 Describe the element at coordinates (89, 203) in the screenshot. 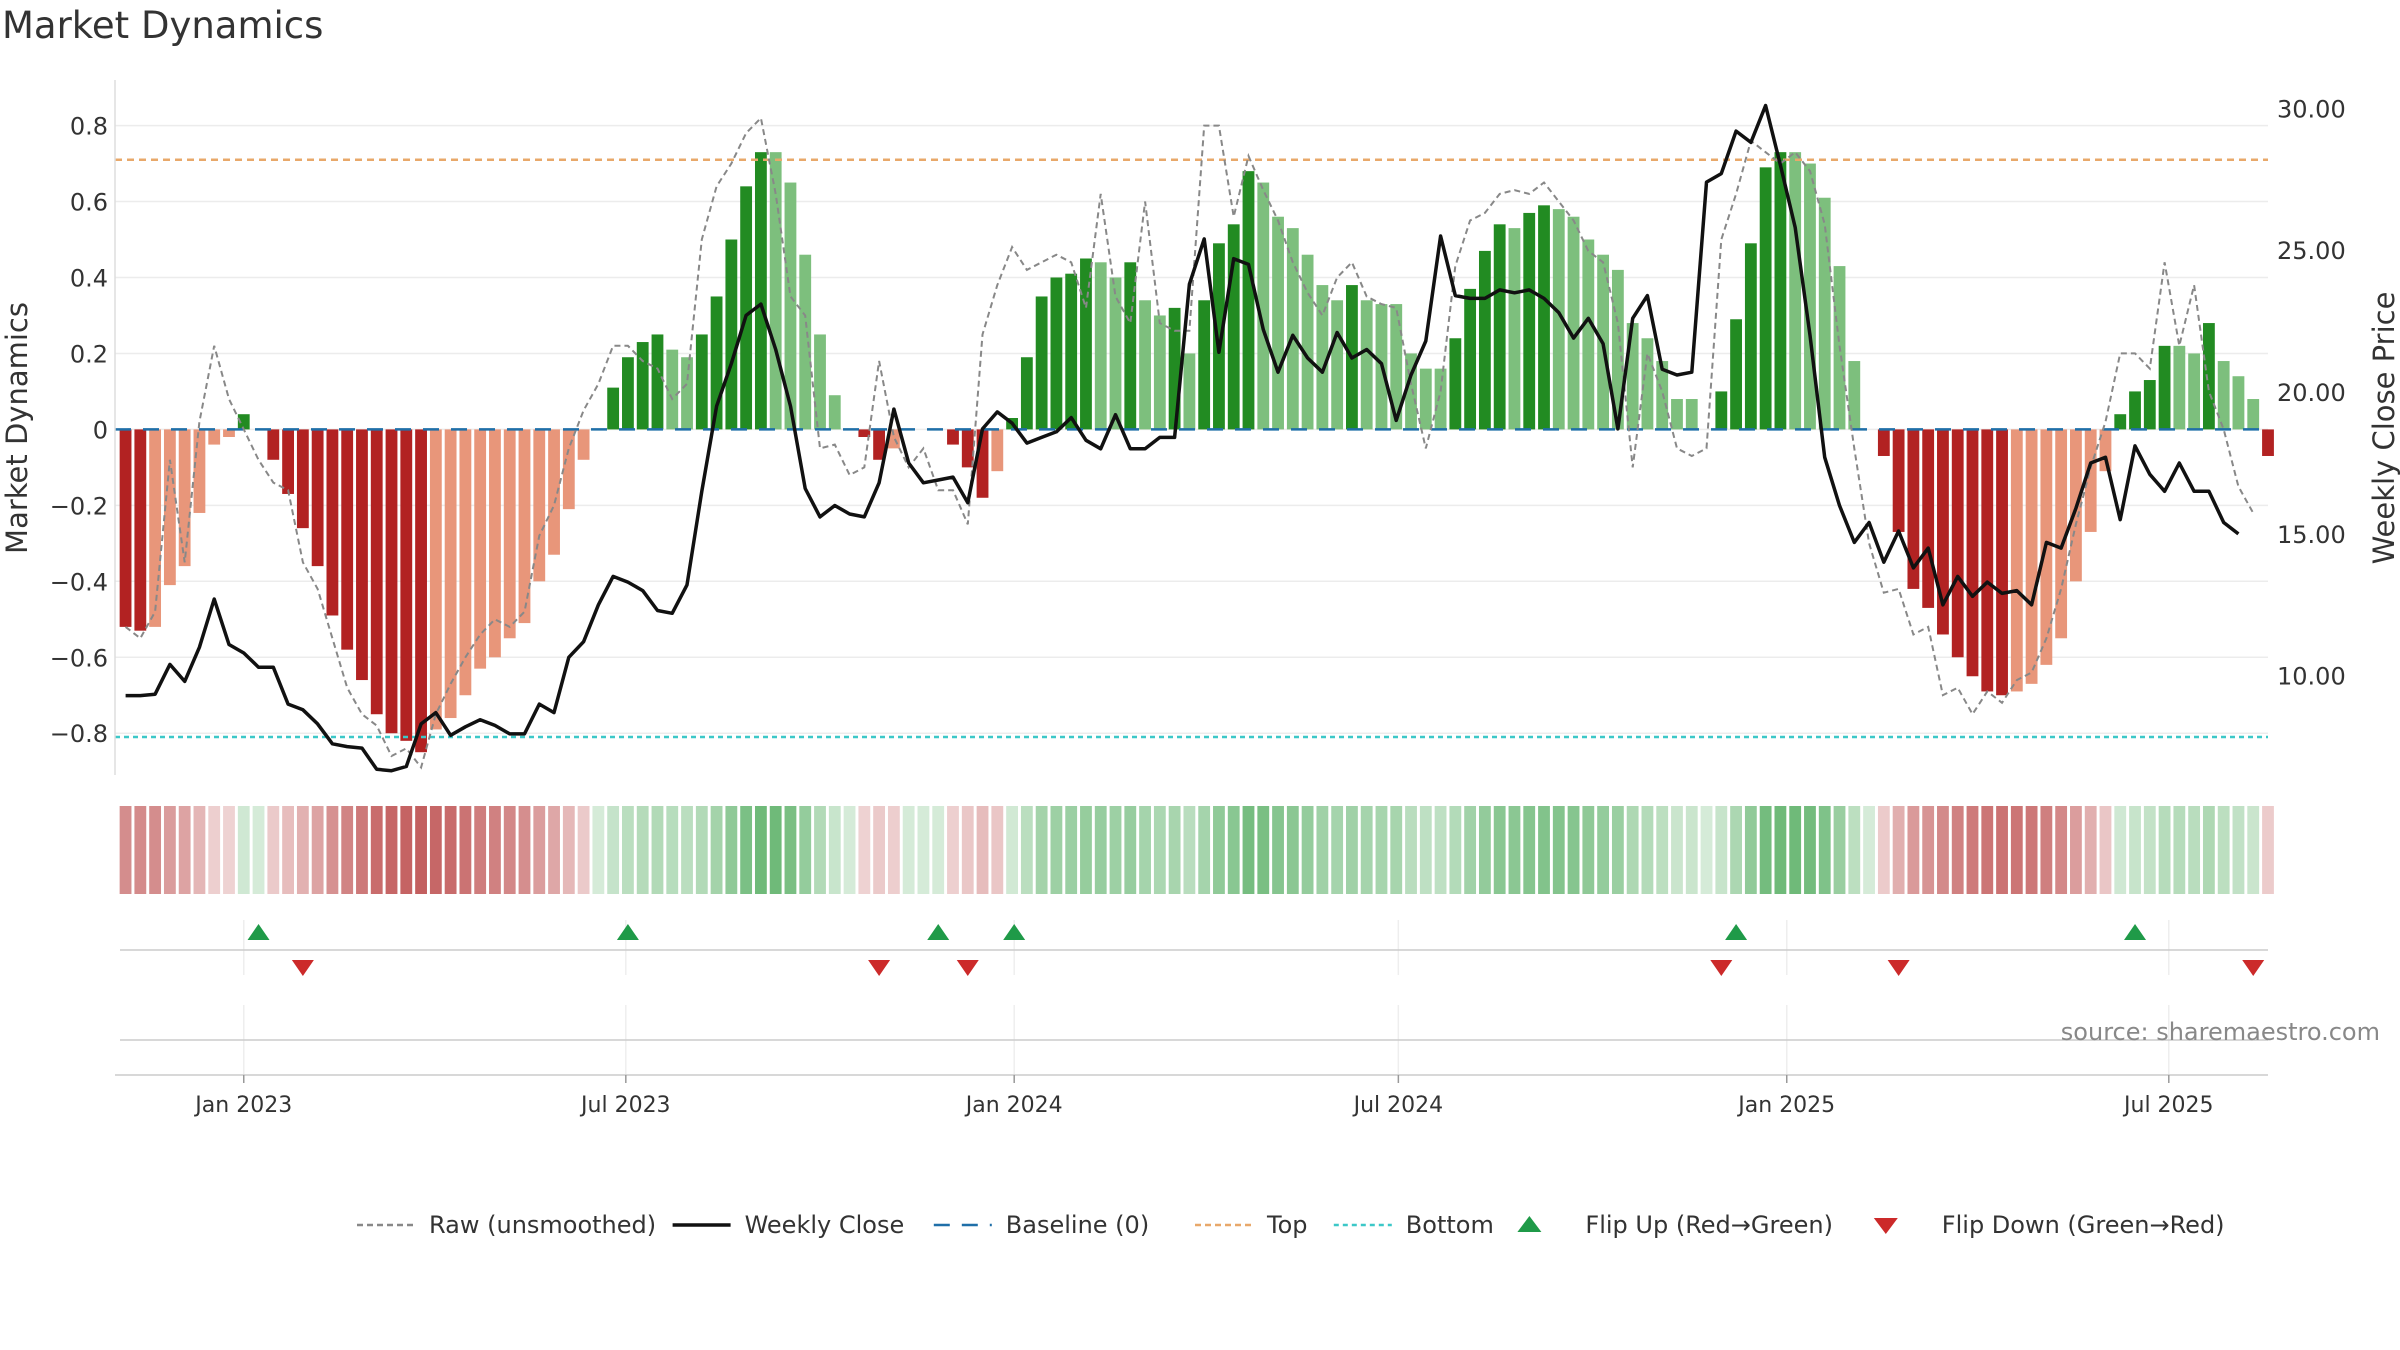

I see `y-tick-label: 0.6` at that location.